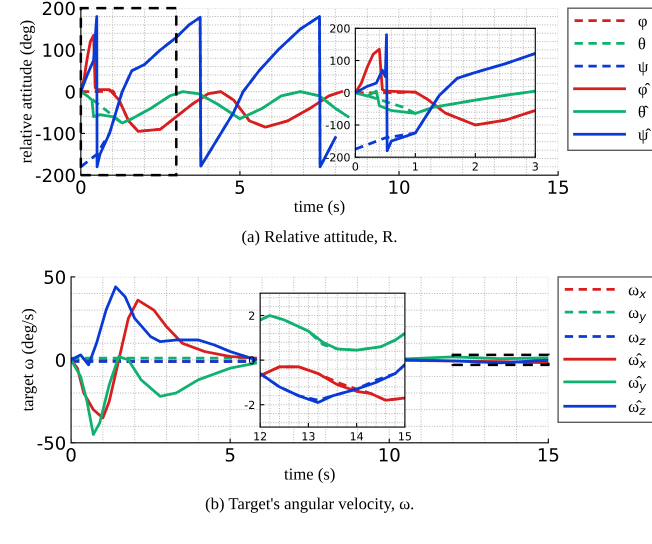  I want to click on legend-label: ω$_{x}$, so click(637, 292).